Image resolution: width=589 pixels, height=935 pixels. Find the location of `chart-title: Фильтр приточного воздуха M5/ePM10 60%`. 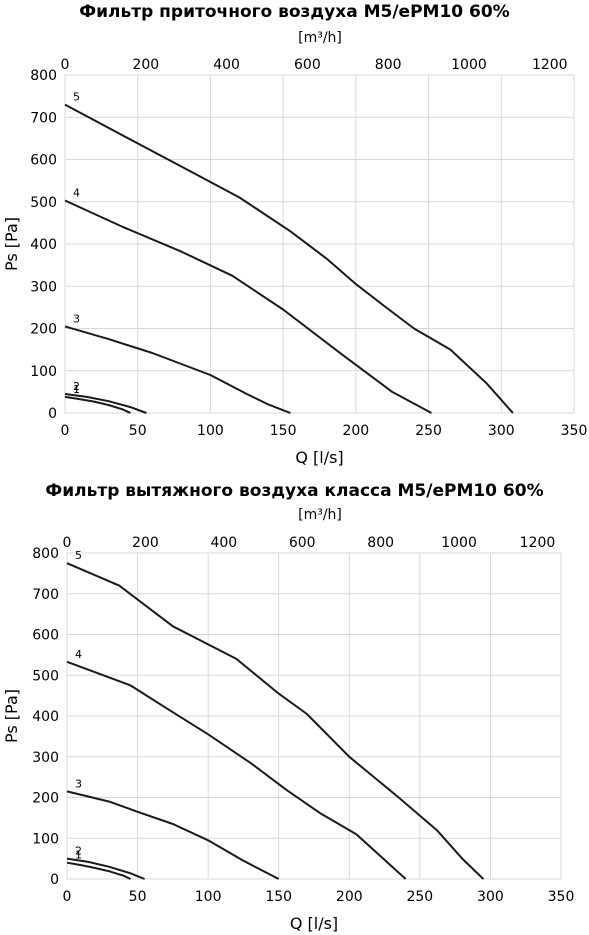

chart-title: Фильтр приточного воздуха M5/ePM10 60% is located at coordinates (294, 12).